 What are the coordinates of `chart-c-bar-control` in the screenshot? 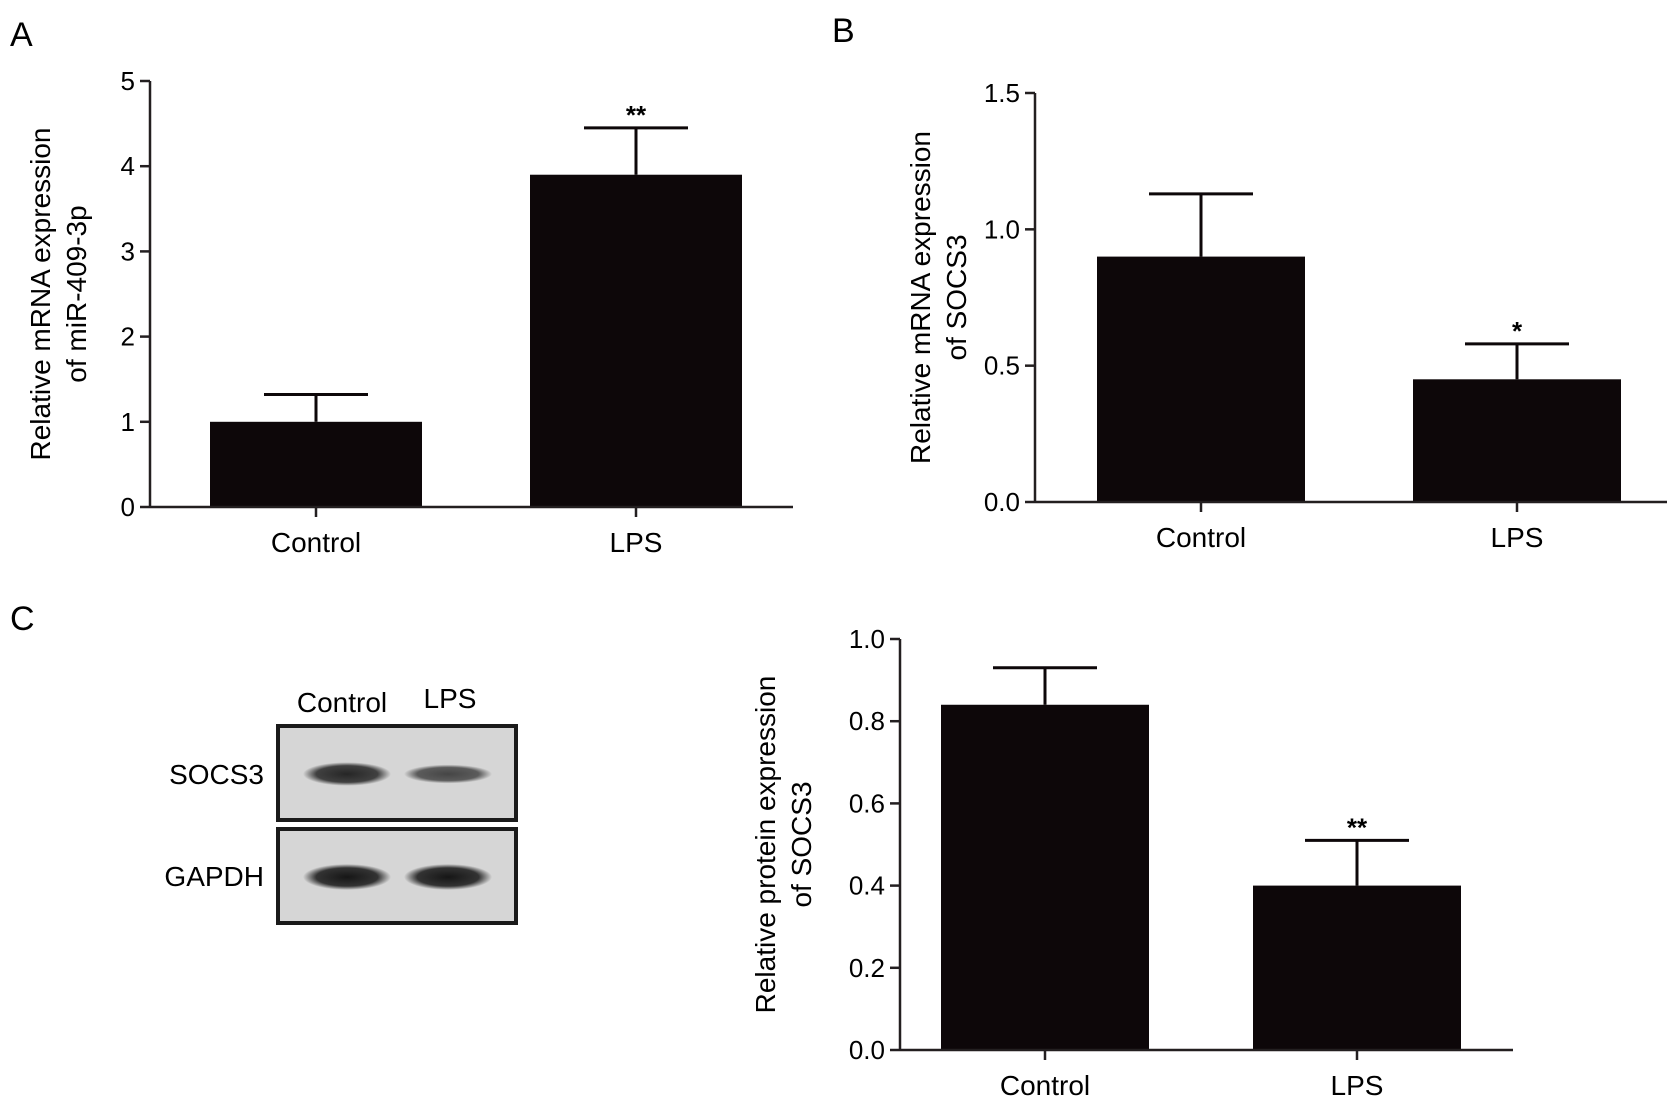 It's located at (1045, 877).